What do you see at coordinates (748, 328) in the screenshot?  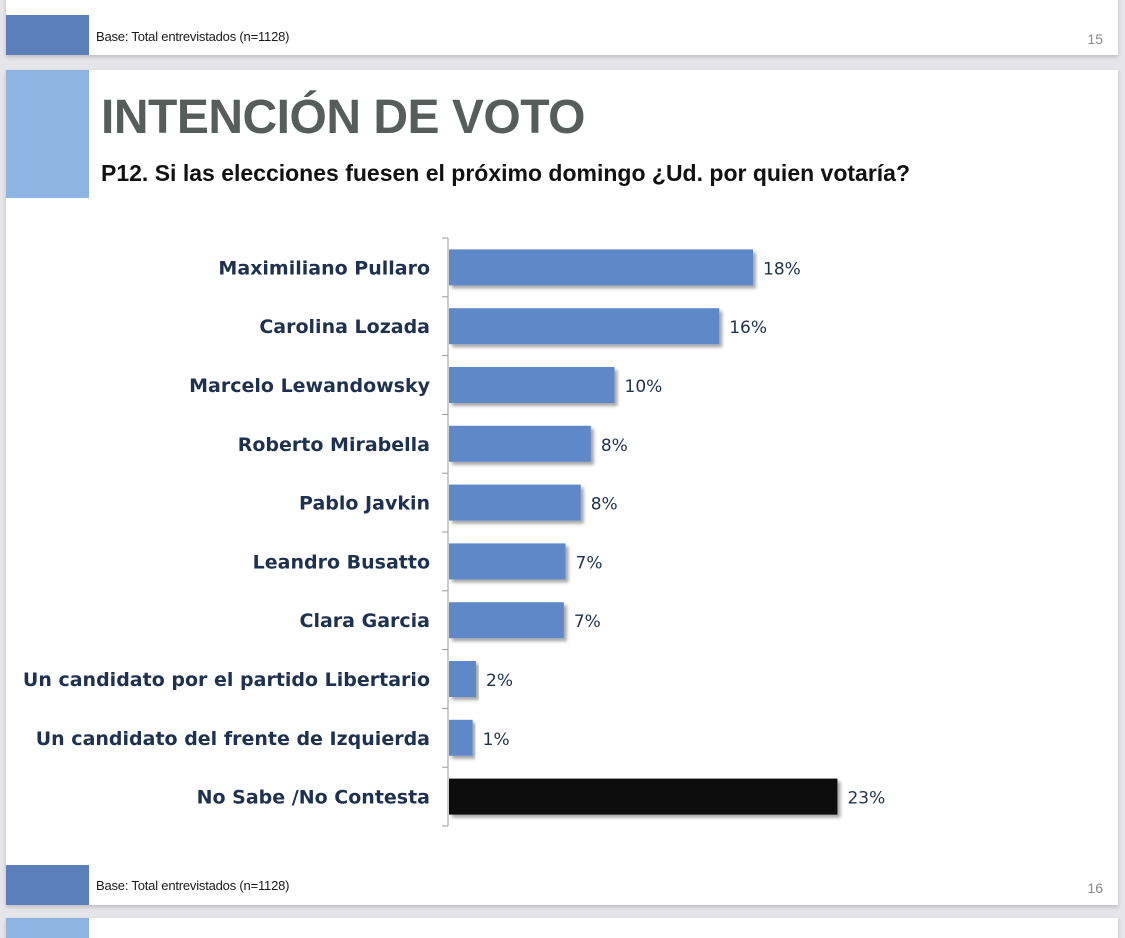 I see `value-label: 16%` at bounding box center [748, 328].